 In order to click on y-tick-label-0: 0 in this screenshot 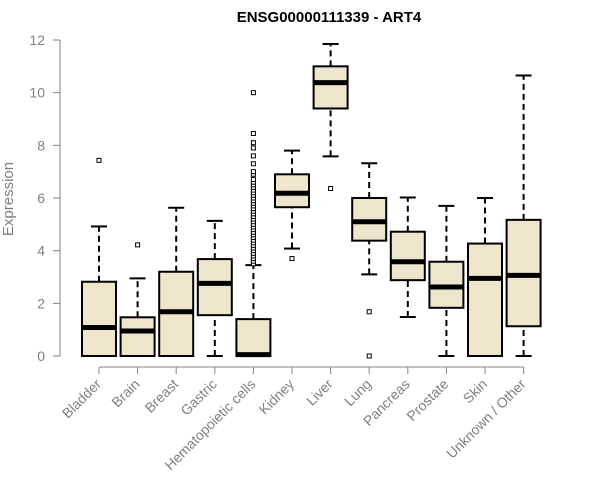, I will do `click(41, 356)`.